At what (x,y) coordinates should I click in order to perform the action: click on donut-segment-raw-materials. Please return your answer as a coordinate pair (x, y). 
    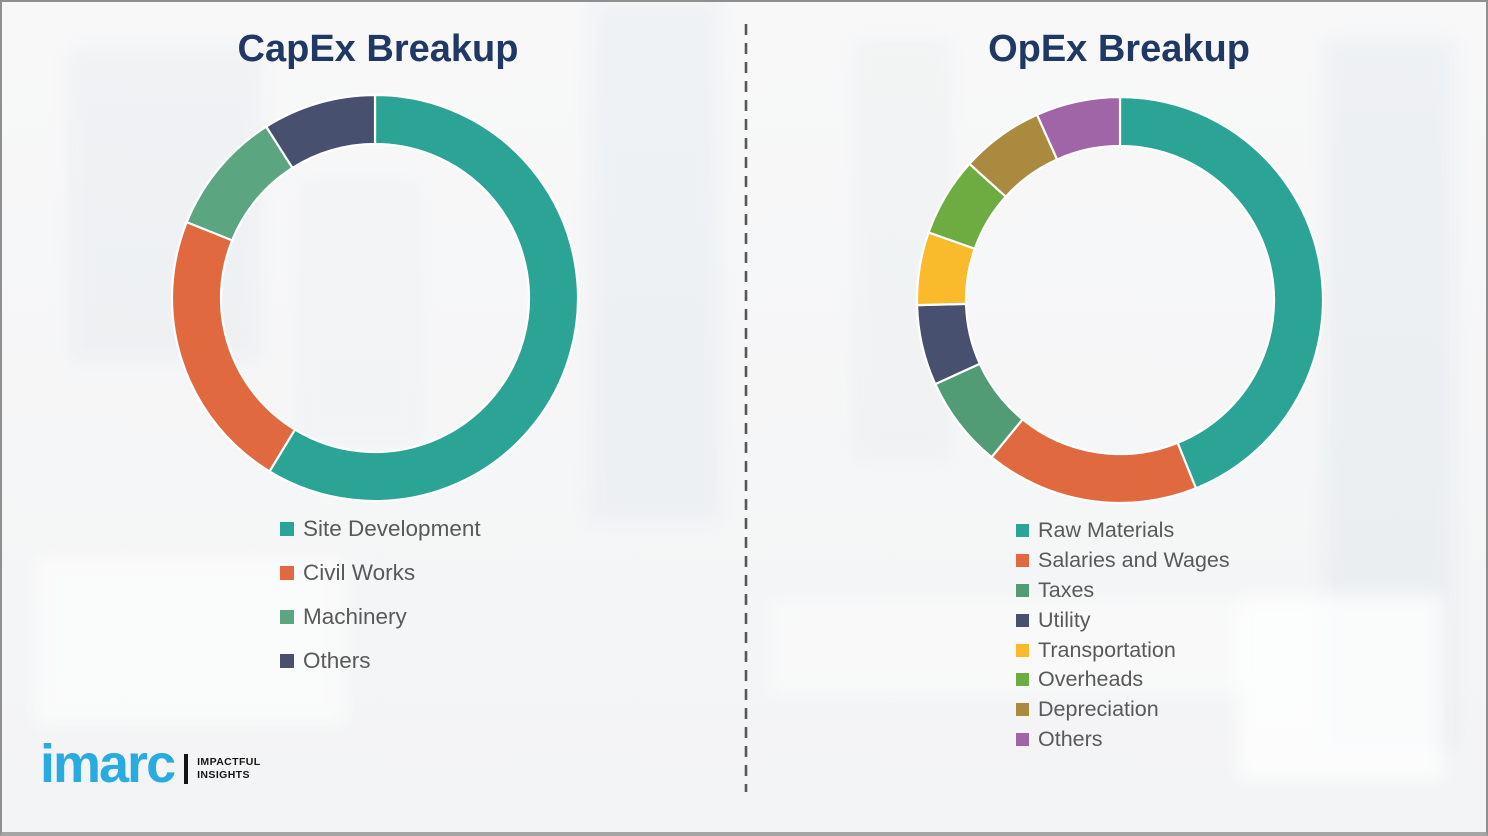
    Looking at the image, I should click on (1221, 292).